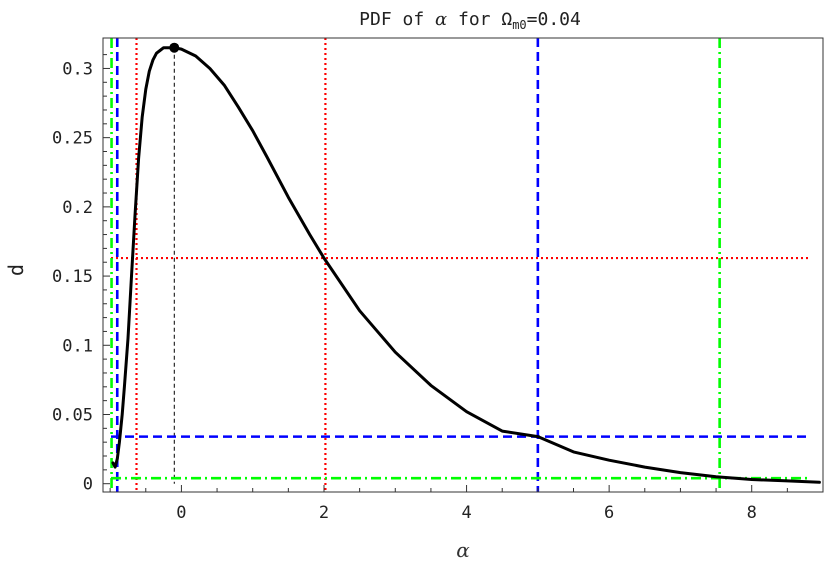 The height and width of the screenshot is (564, 830). I want to click on y-tick-label: 0.05, so click(72, 415).